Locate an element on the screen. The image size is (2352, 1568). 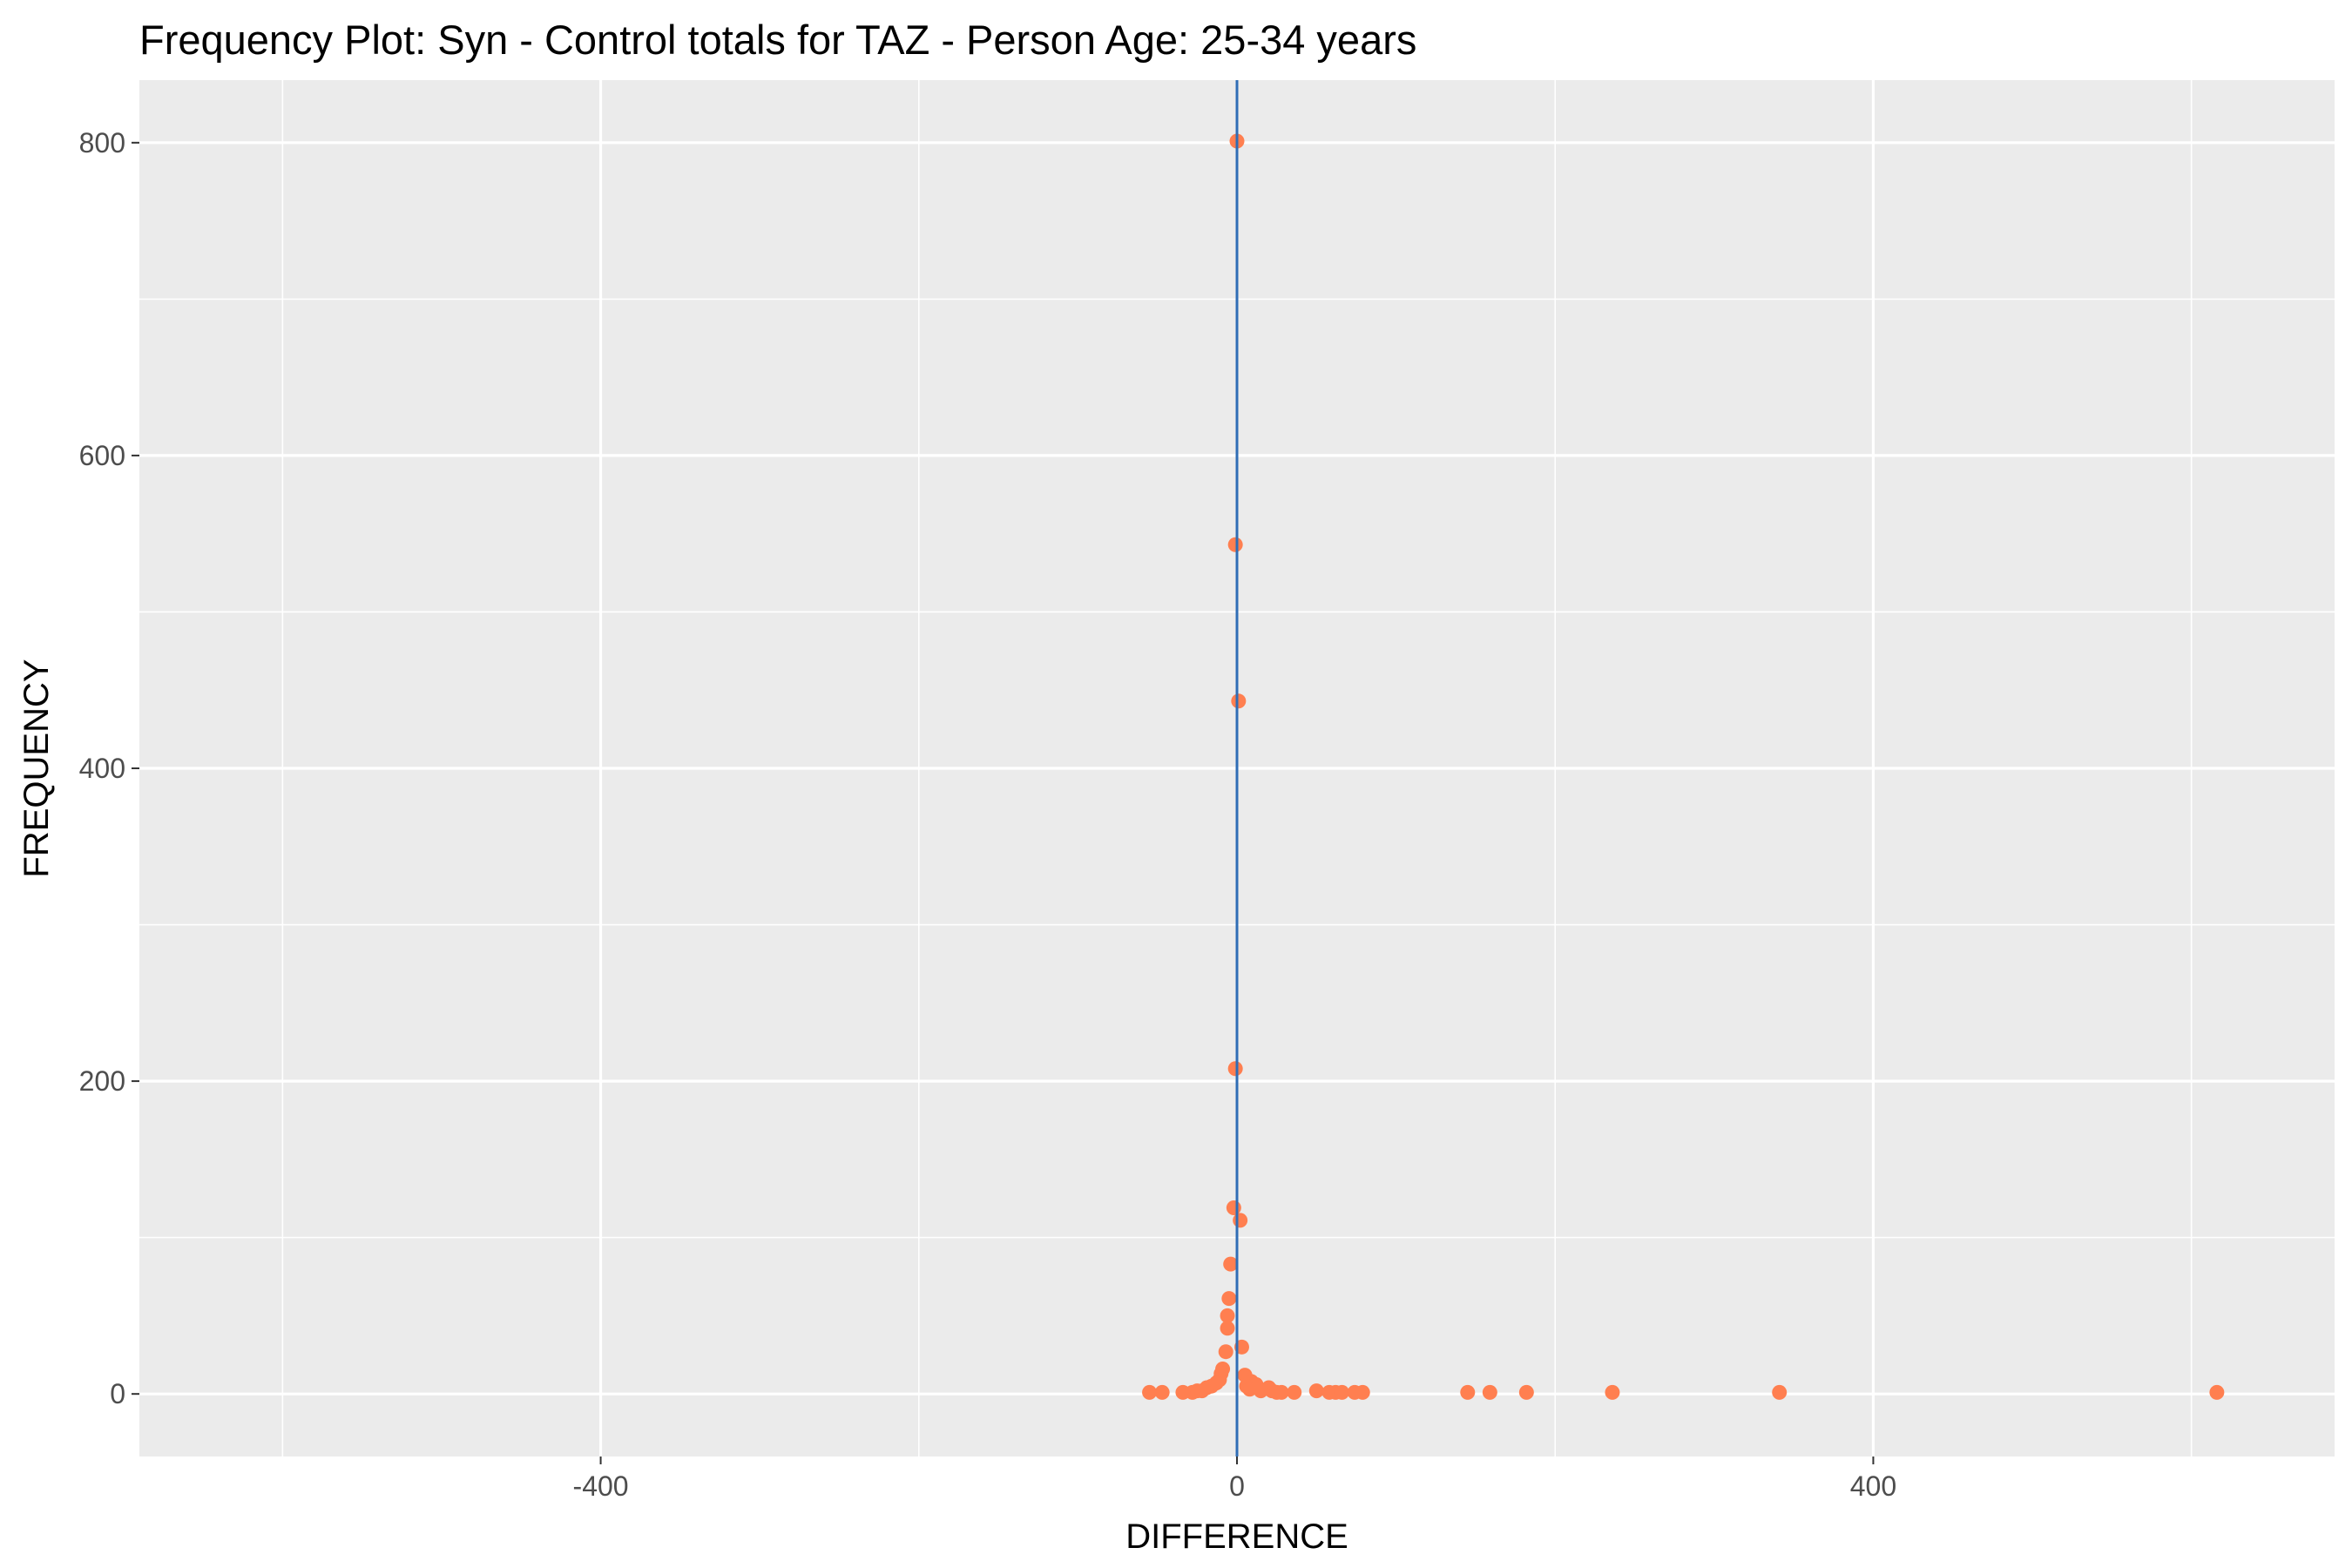
y-tick-label: 0 is located at coordinates (118, 1393).